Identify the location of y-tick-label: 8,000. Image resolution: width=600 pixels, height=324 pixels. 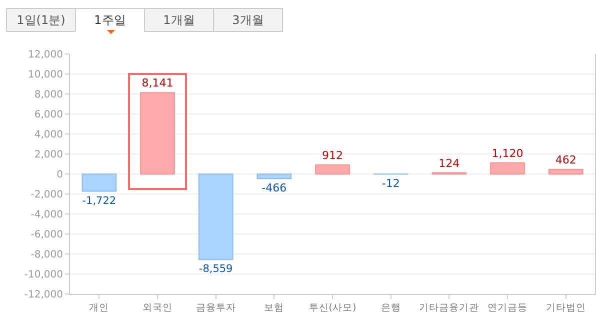
(48, 95).